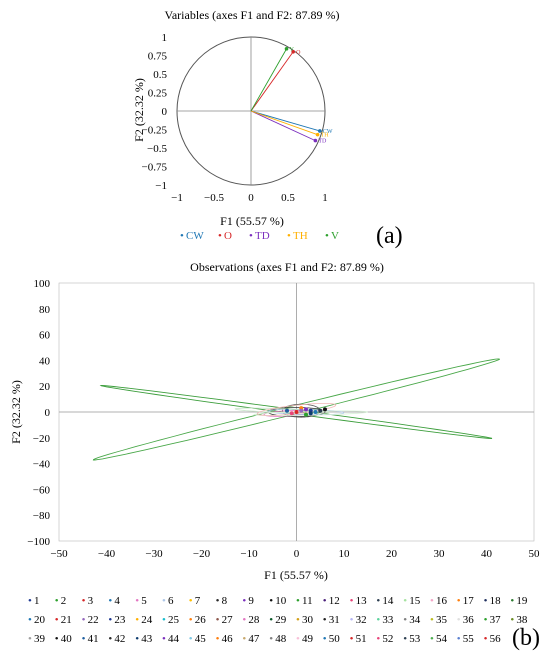 This screenshot has height=657, width=550. What do you see at coordinates (469, 620) in the screenshot?
I see `legend-label-36: 36` at bounding box center [469, 620].